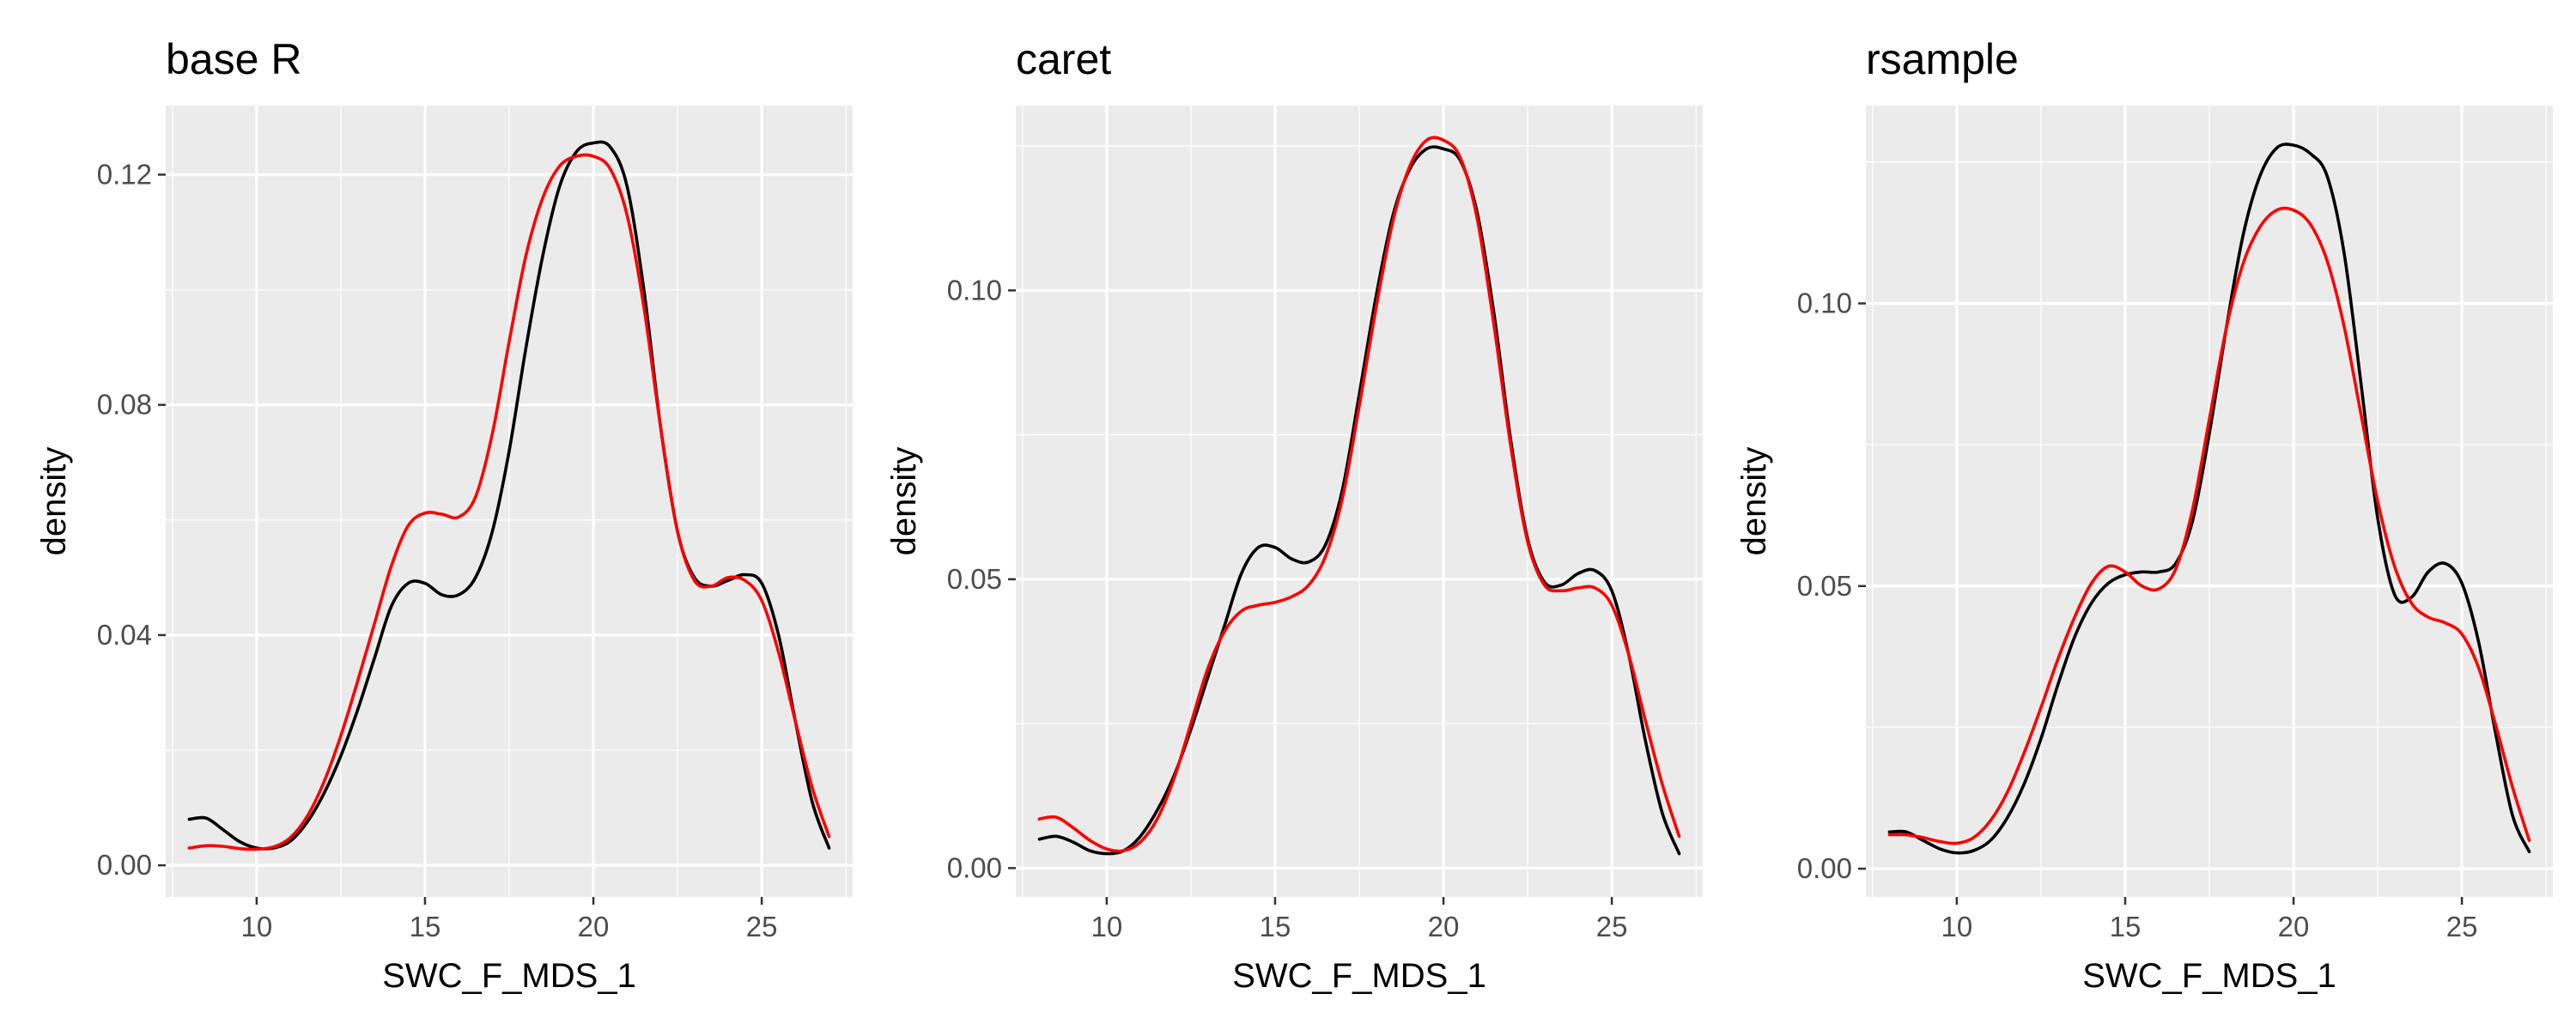  What do you see at coordinates (124, 405) in the screenshot?
I see `y-tick-label: 0.08` at bounding box center [124, 405].